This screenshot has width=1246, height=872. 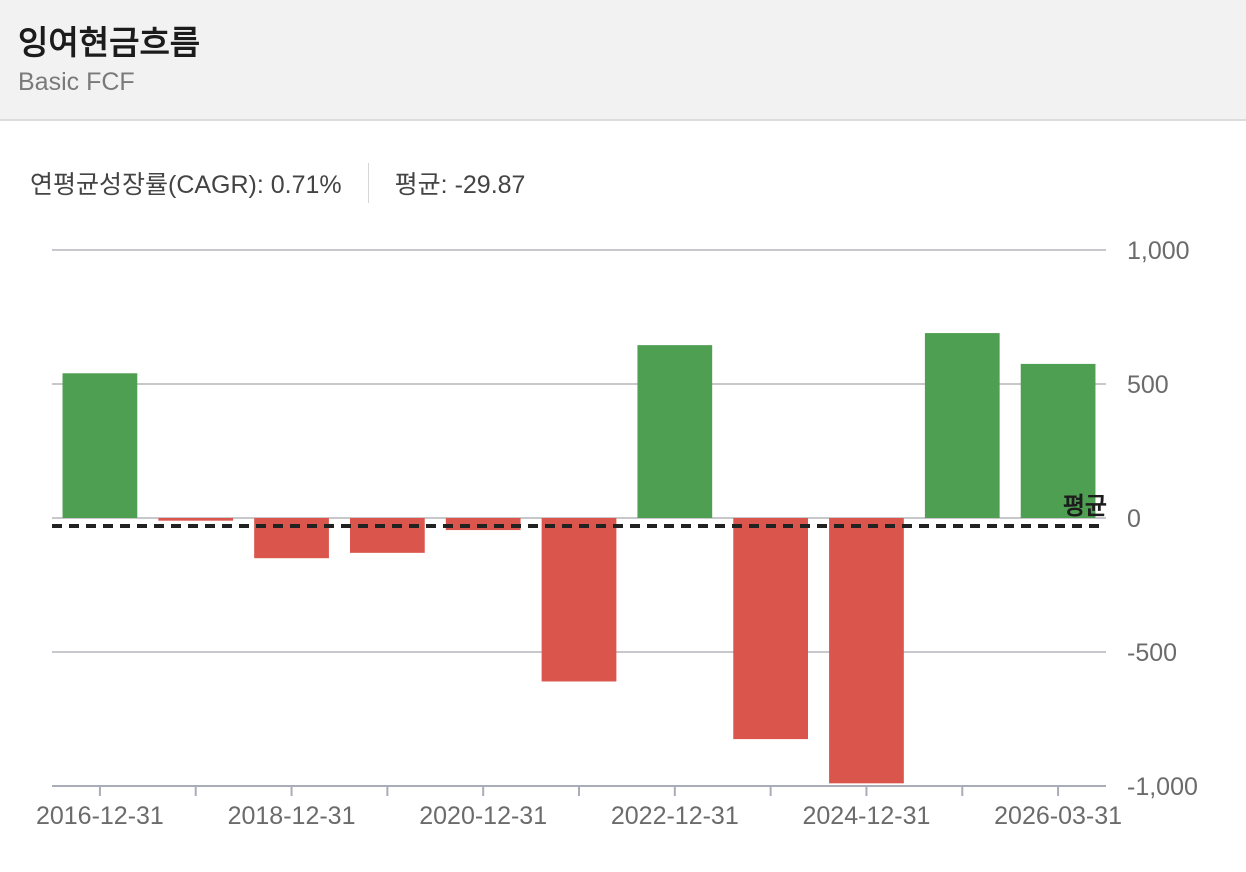 I want to click on y-tick-label: -500, so click(x=1152, y=653).